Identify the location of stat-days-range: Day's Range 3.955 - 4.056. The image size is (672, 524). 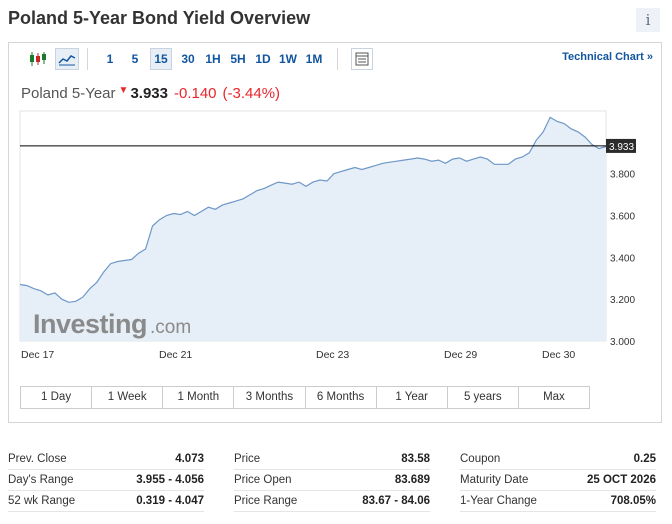
(106, 480).